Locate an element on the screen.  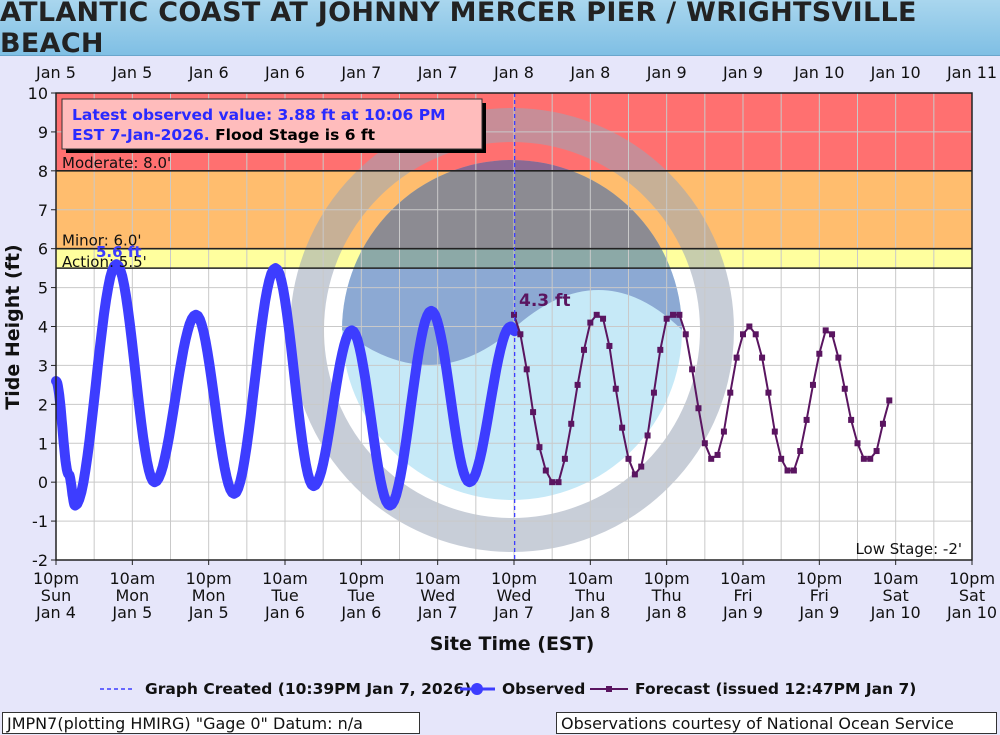
y-tick-label: 6 is located at coordinates (43, 249).